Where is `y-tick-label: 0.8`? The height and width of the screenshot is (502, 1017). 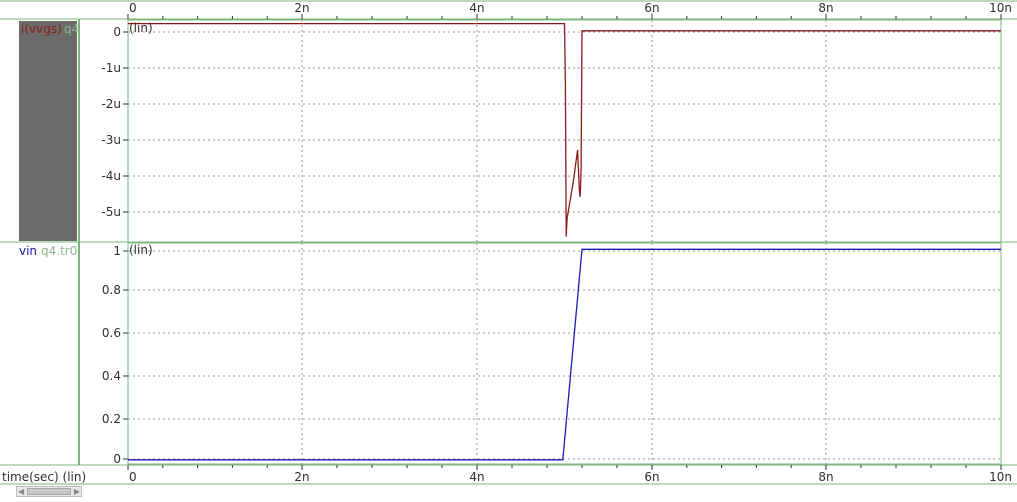
y-tick-label: 0.8 is located at coordinates (111, 290).